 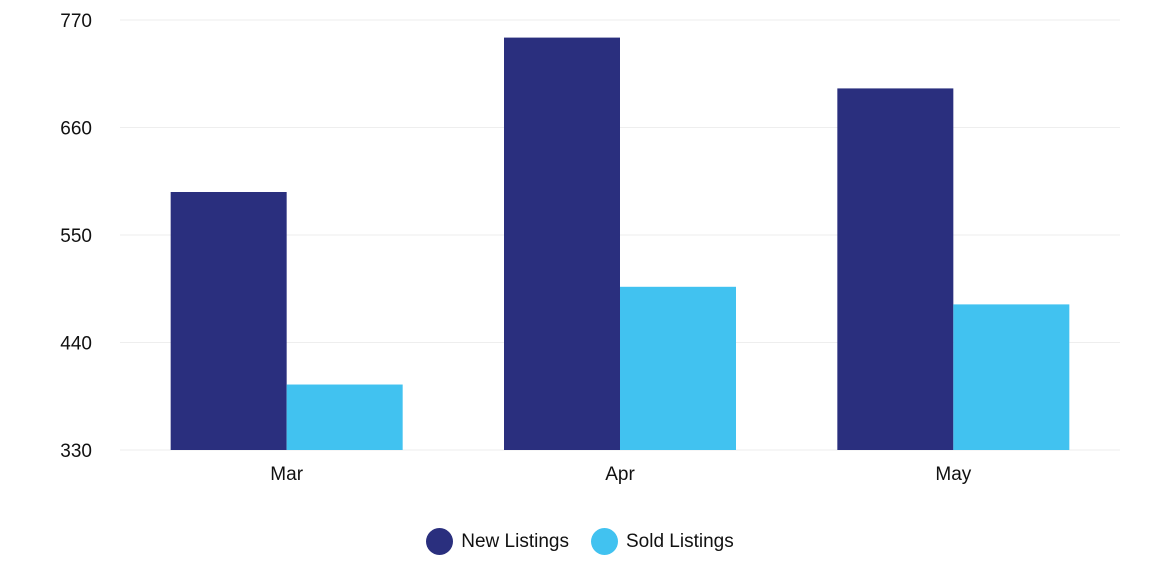 What do you see at coordinates (76, 129) in the screenshot?
I see `y-tick-label: 660` at bounding box center [76, 129].